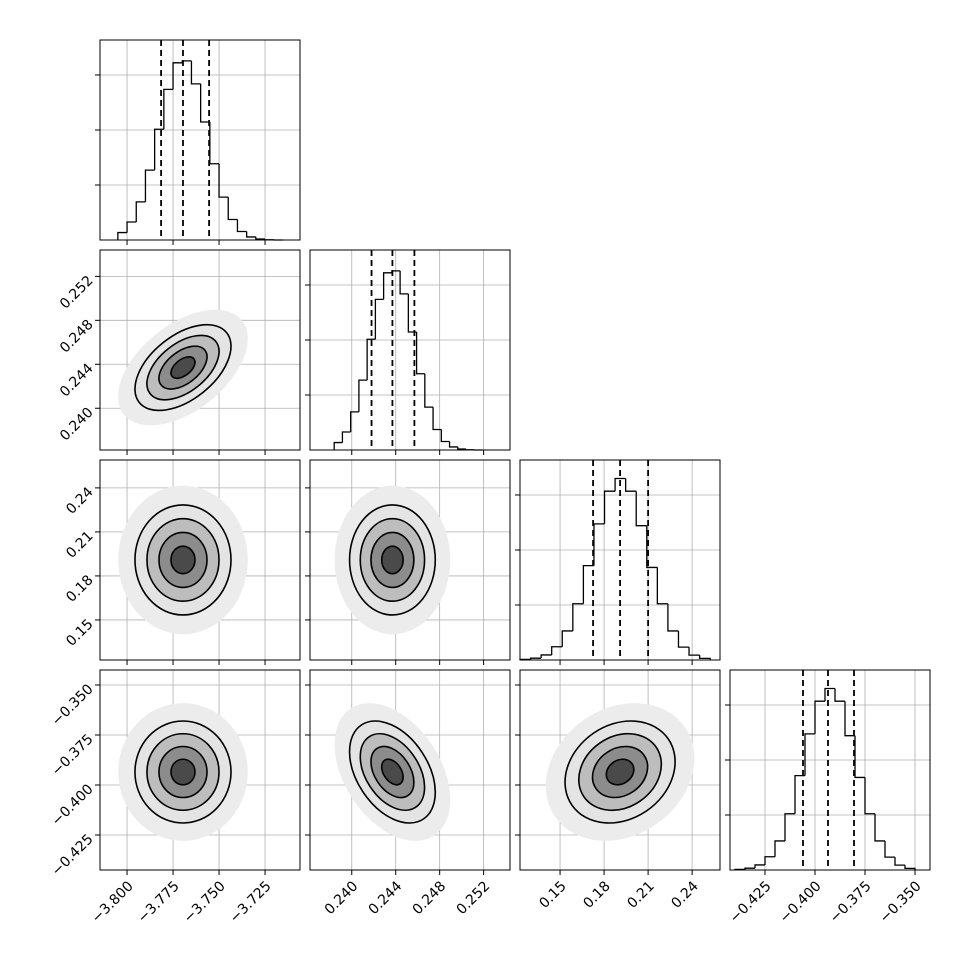  Describe the element at coordinates (159, 902) in the screenshot. I see `x-tick-label: −3.775` at that location.